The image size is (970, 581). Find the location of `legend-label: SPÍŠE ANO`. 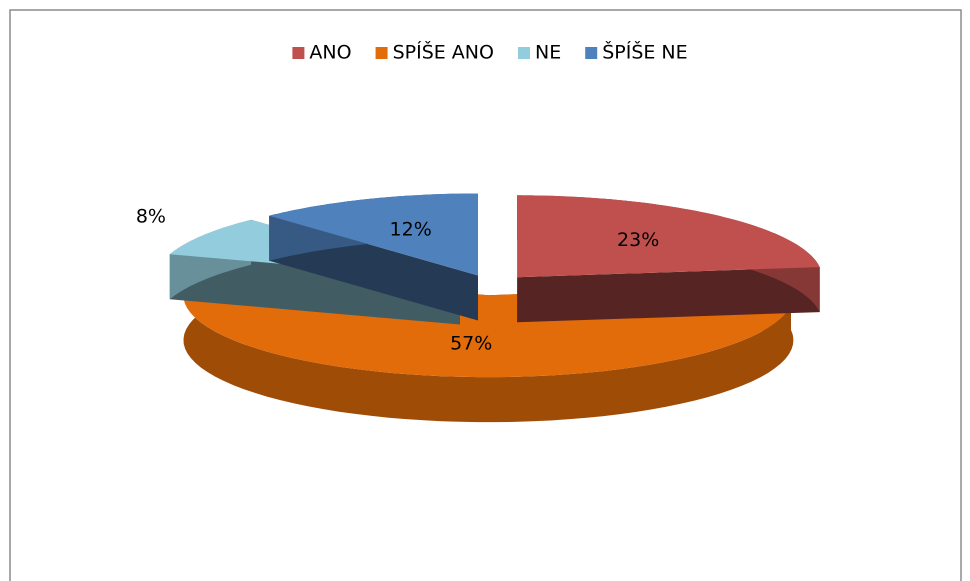

legend-label: SPÍŠE ANO is located at coordinates (443, 52).